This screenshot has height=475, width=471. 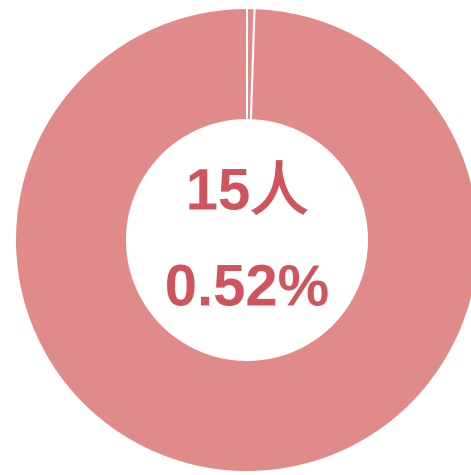 I want to click on center-percent: 0.52%, so click(x=247, y=285).